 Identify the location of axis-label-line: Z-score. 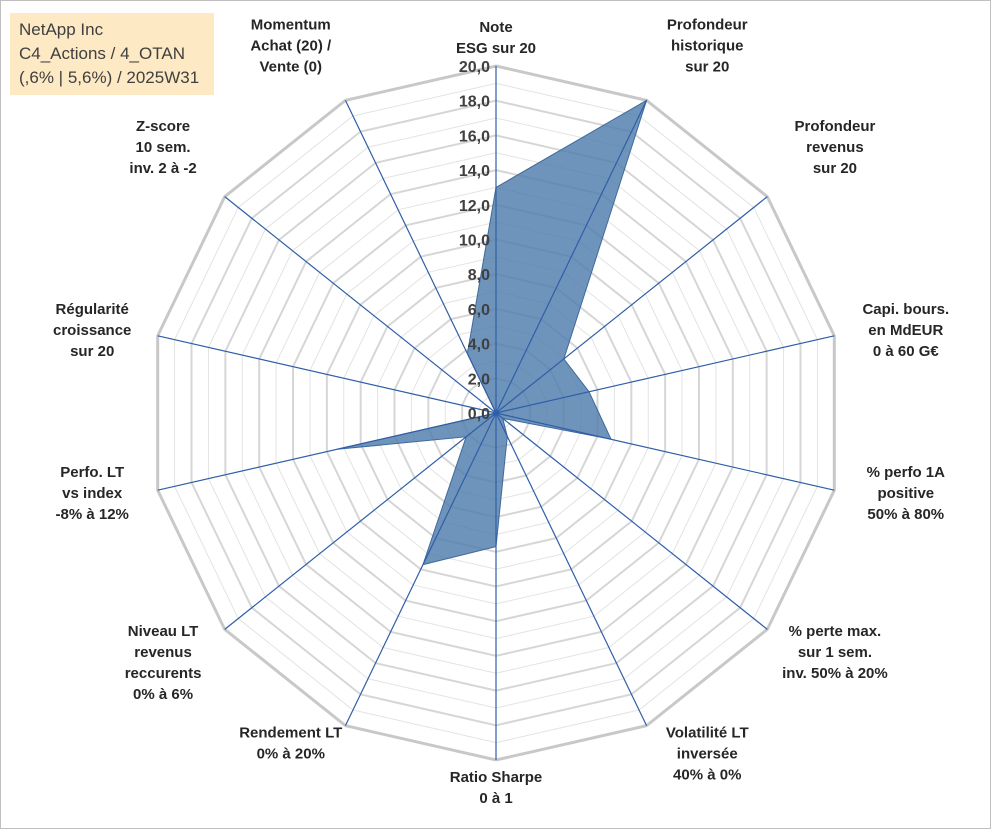
(163, 126).